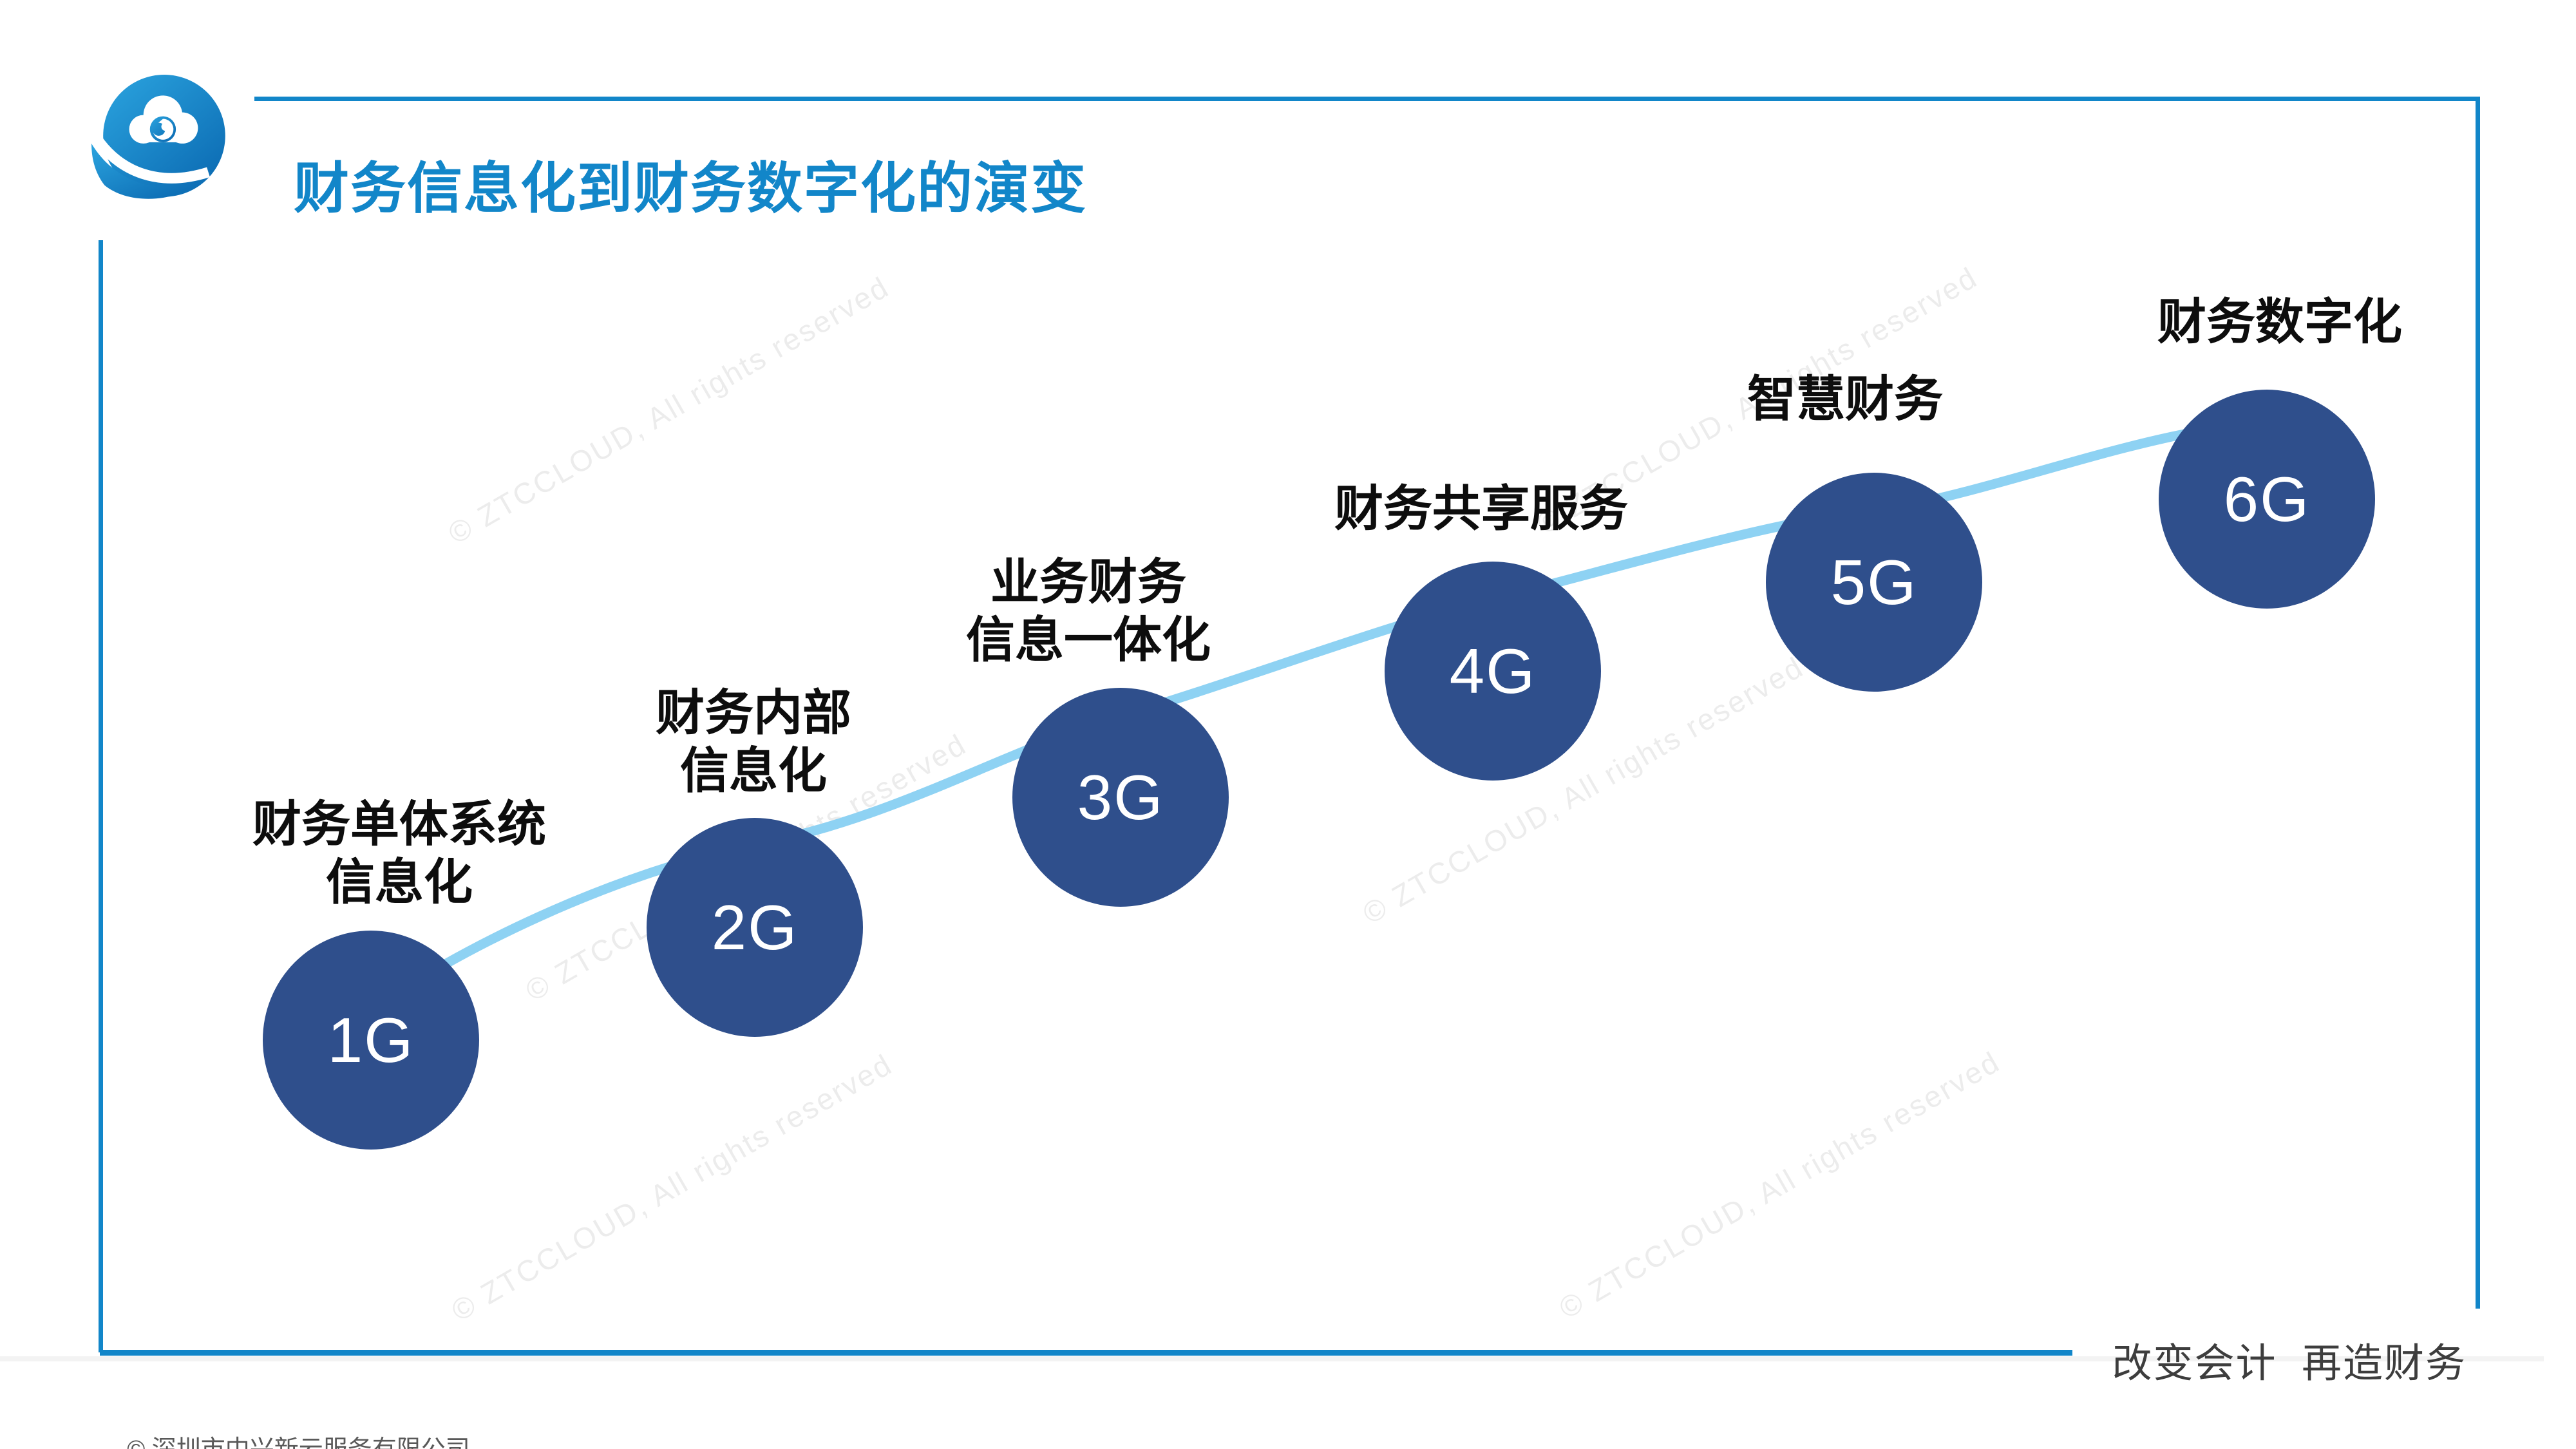 Image resolution: width=2576 pixels, height=1449 pixels. I want to click on stage-node-label: 5G, so click(1874, 582).